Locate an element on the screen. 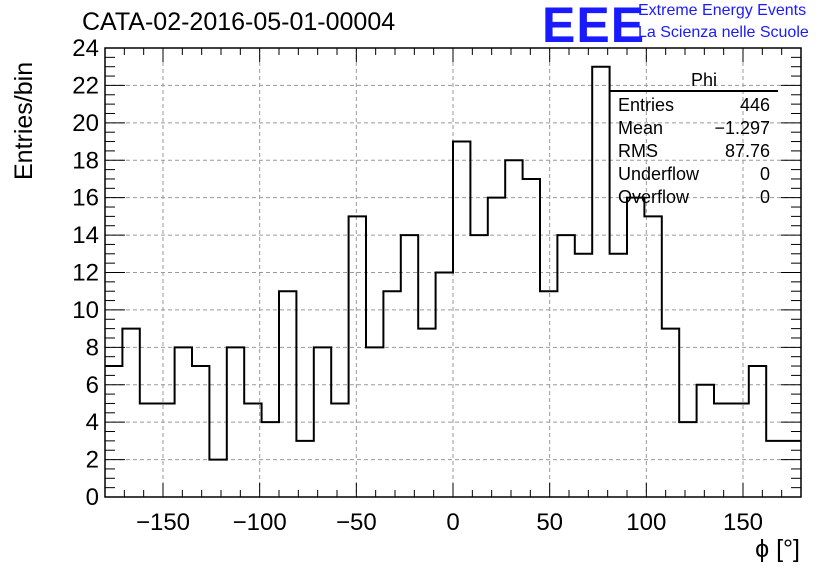 The width and height of the screenshot is (836, 572). stats-row-entries: Entries 446 is located at coordinates (694, 105).